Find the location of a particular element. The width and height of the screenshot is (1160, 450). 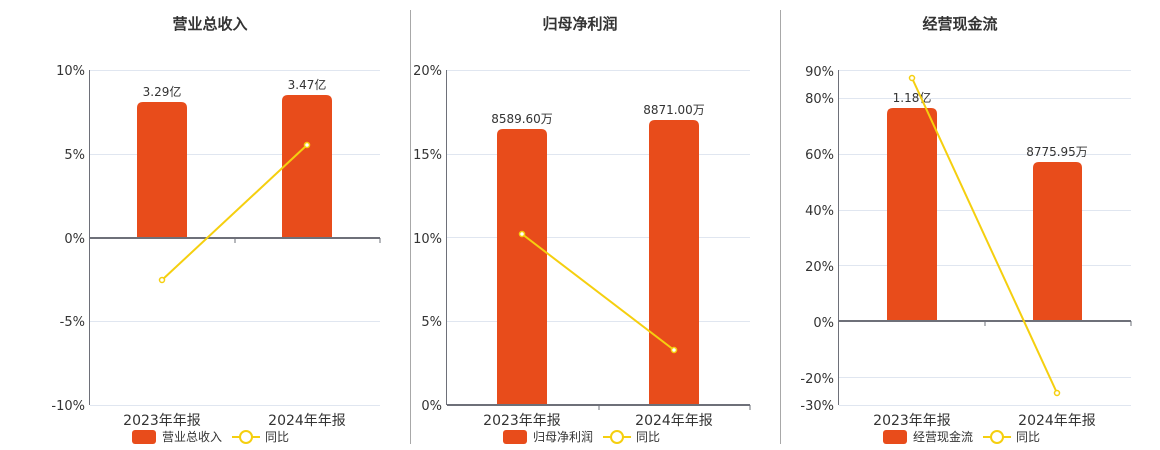

legend: 经营现金流 同比 is located at coordinates (961, 436).